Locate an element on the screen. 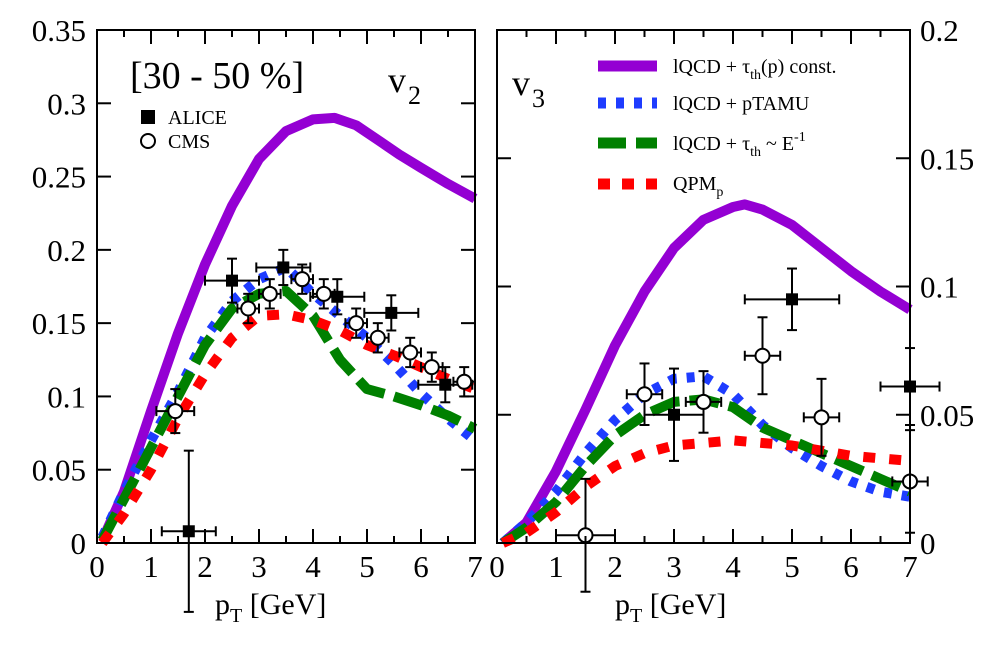 Image resolution: width=997 pixels, height=645 pixels. right-x-axis-title: pT [GeV] is located at coordinates (670, 607).